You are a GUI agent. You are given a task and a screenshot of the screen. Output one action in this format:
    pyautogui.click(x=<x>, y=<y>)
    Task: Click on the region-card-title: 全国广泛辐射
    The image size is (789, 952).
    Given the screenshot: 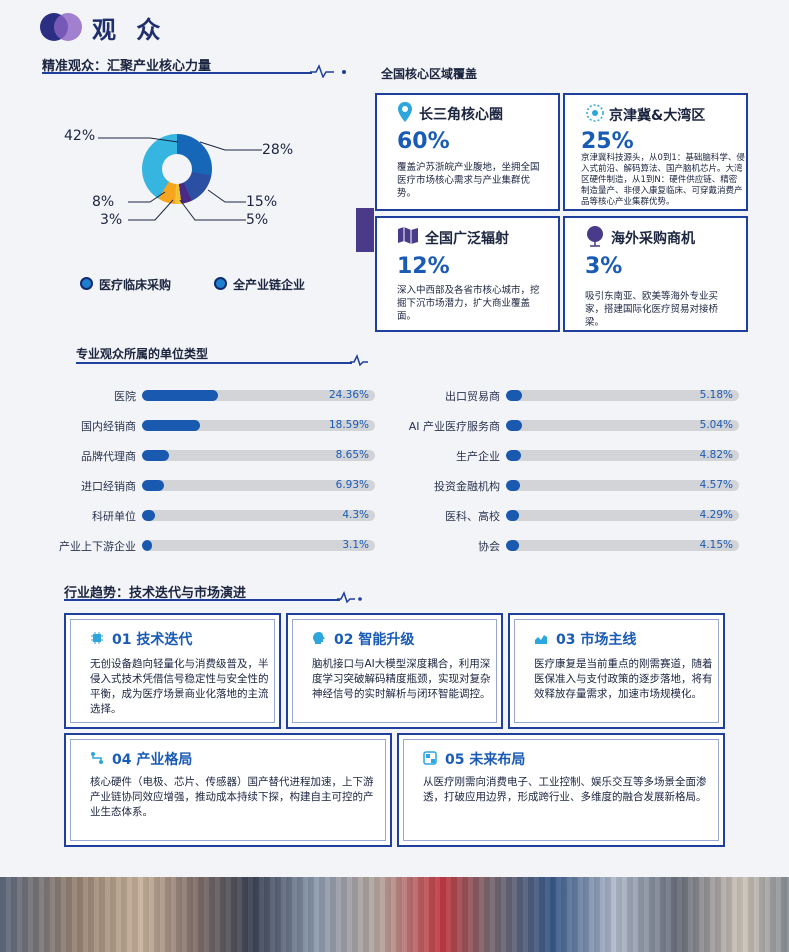 What is the action you would take?
    pyautogui.click(x=467, y=239)
    